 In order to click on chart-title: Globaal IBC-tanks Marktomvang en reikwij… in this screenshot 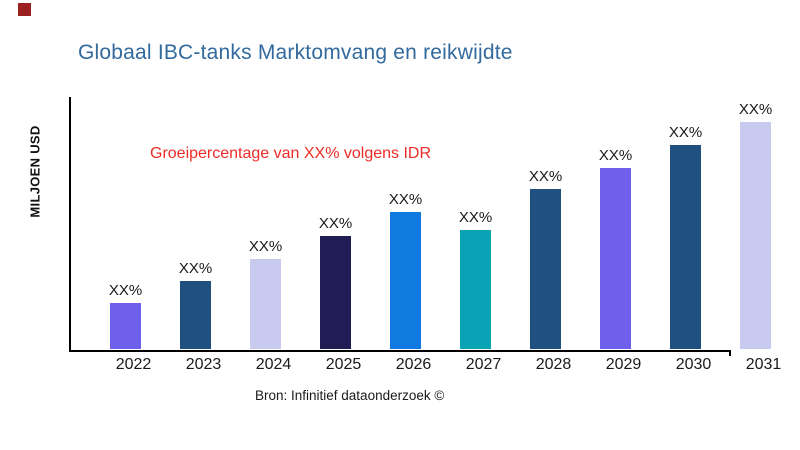, I will do `click(295, 52)`.